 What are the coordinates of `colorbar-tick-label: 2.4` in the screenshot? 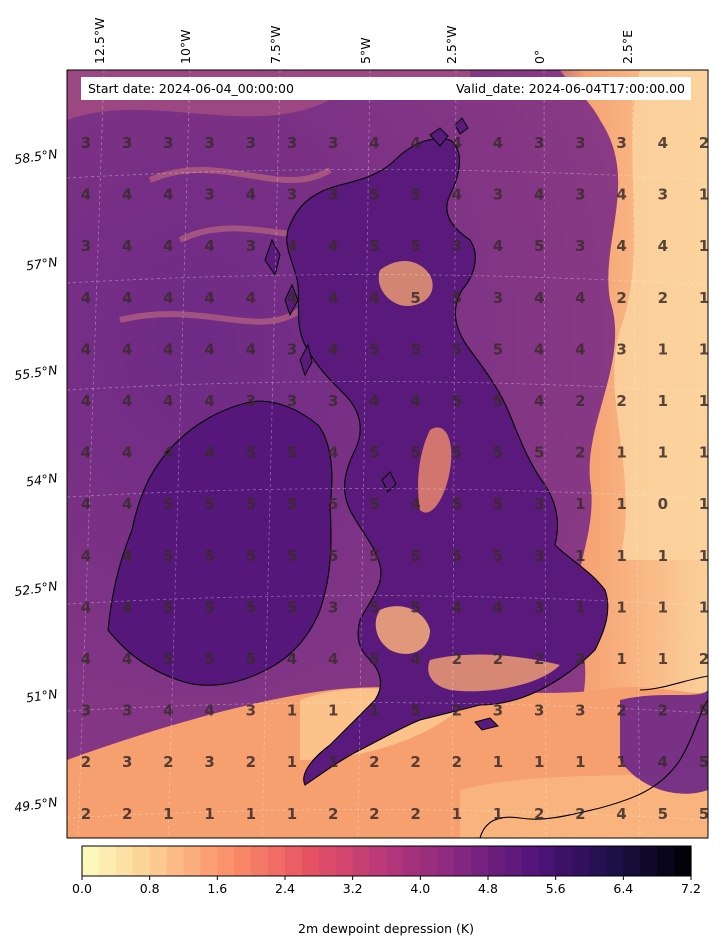 It's located at (285, 888).